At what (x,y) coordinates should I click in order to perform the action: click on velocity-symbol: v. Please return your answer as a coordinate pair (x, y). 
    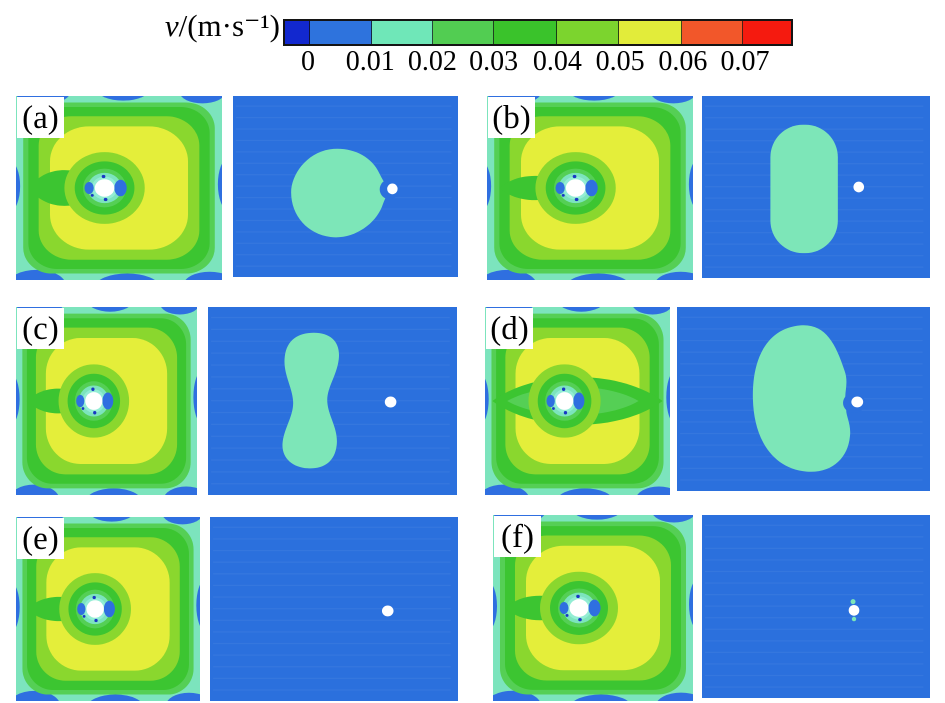
    Looking at the image, I should click on (171, 25).